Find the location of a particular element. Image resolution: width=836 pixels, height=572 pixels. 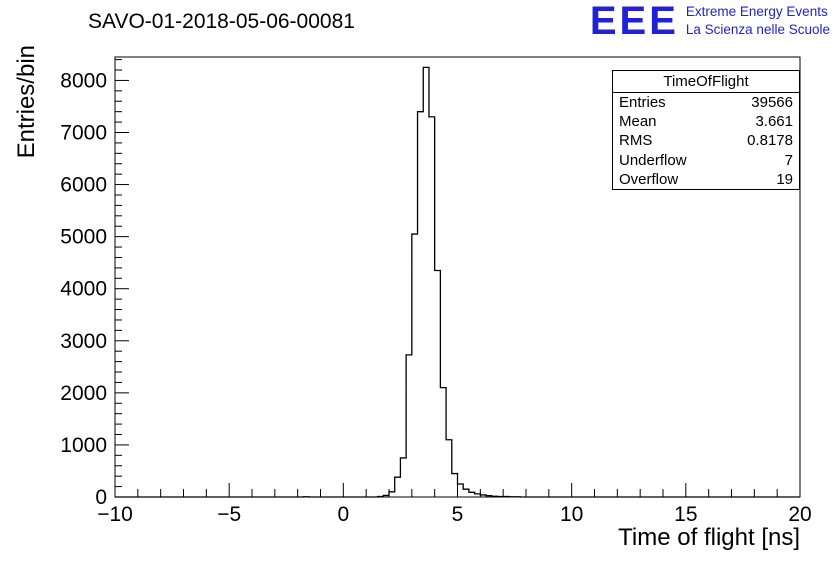

y-tick-label: 7000 is located at coordinates (83, 133).